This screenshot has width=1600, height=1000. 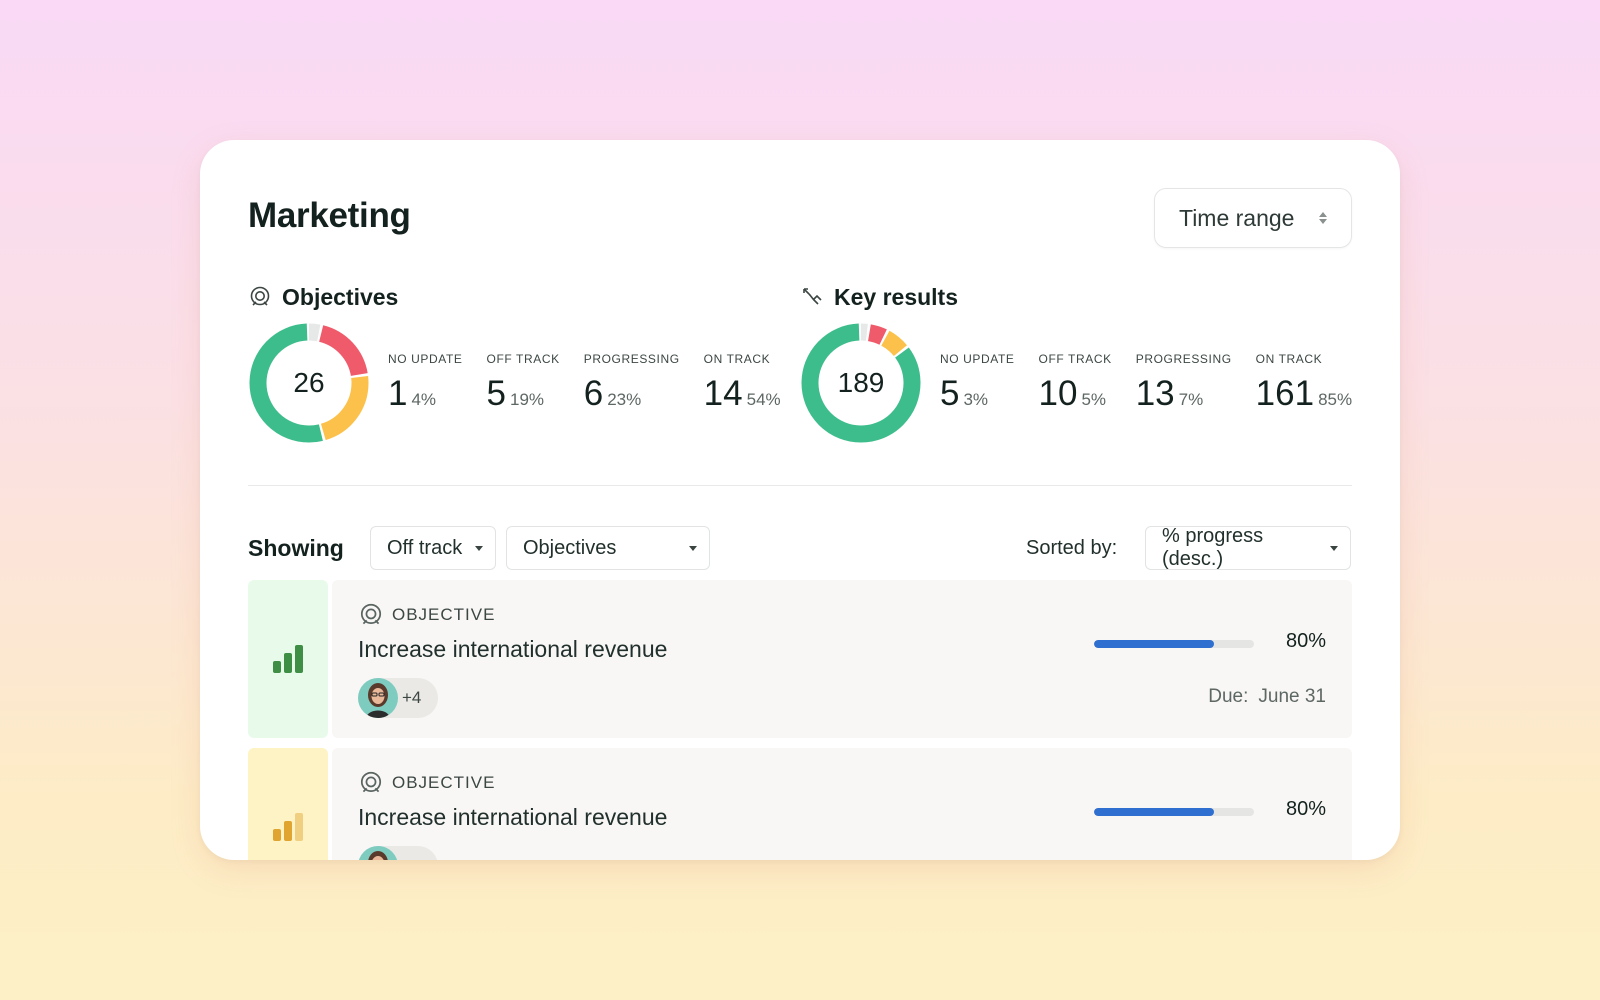 I want to click on owners-group: +4, so click(x=398, y=698).